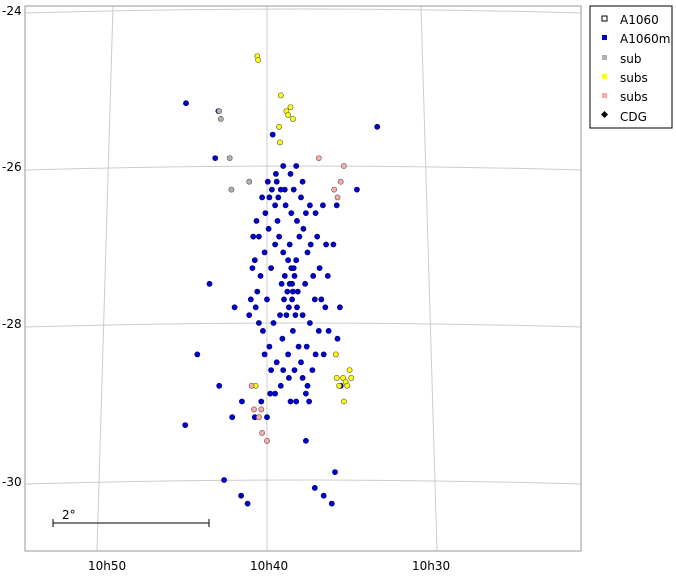 Image resolution: width=676 pixels, height=576 pixels. What do you see at coordinates (429, 278) in the screenshot?
I see `ra-gridline` at bounding box center [429, 278].